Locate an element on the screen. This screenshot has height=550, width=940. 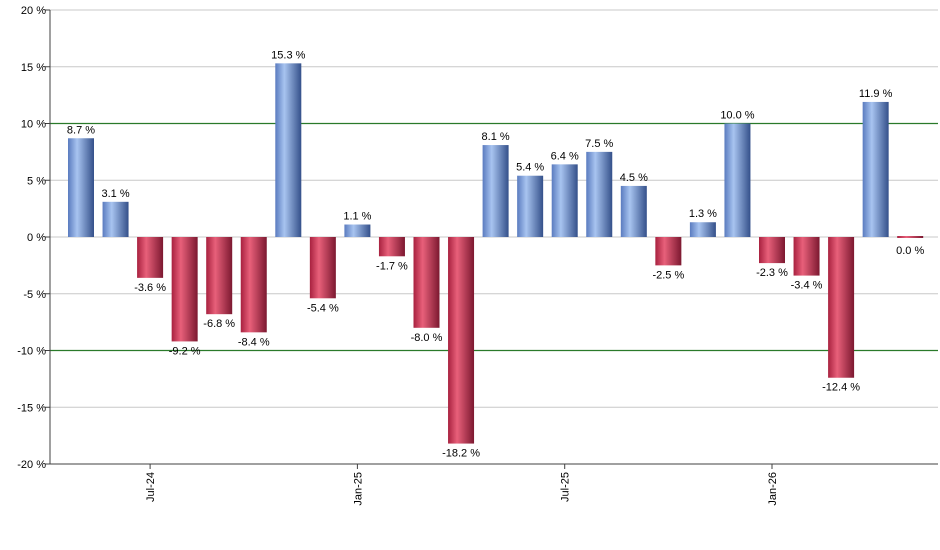
data-label: -6.8 % is located at coordinates (219, 324).